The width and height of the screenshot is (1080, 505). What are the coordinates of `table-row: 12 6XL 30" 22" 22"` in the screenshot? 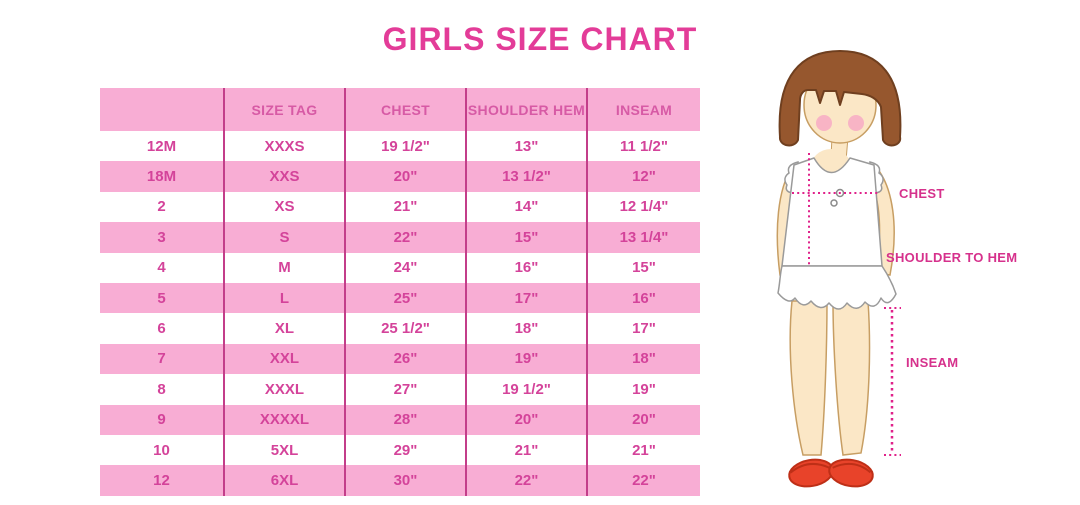 It's located at (400, 480).